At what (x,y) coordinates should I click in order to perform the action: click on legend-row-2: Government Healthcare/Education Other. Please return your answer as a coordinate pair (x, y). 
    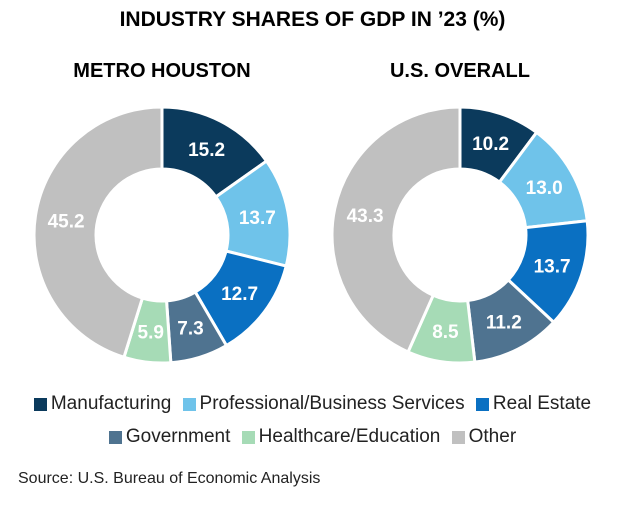
    Looking at the image, I should click on (312, 438).